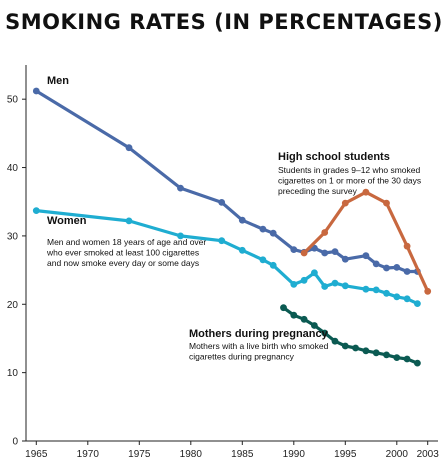 Image resolution: width=448 pixels, height=461 pixels. I want to click on x-tick-label: 2000, so click(397, 454).